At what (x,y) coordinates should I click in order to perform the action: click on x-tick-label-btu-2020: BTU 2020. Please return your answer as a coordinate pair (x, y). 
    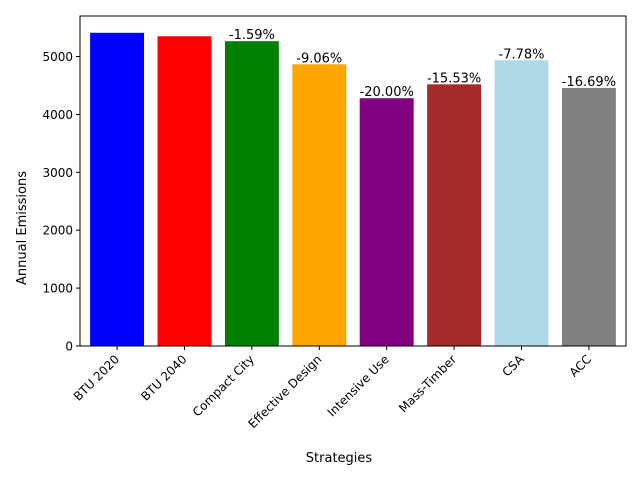
    Looking at the image, I should click on (96, 377).